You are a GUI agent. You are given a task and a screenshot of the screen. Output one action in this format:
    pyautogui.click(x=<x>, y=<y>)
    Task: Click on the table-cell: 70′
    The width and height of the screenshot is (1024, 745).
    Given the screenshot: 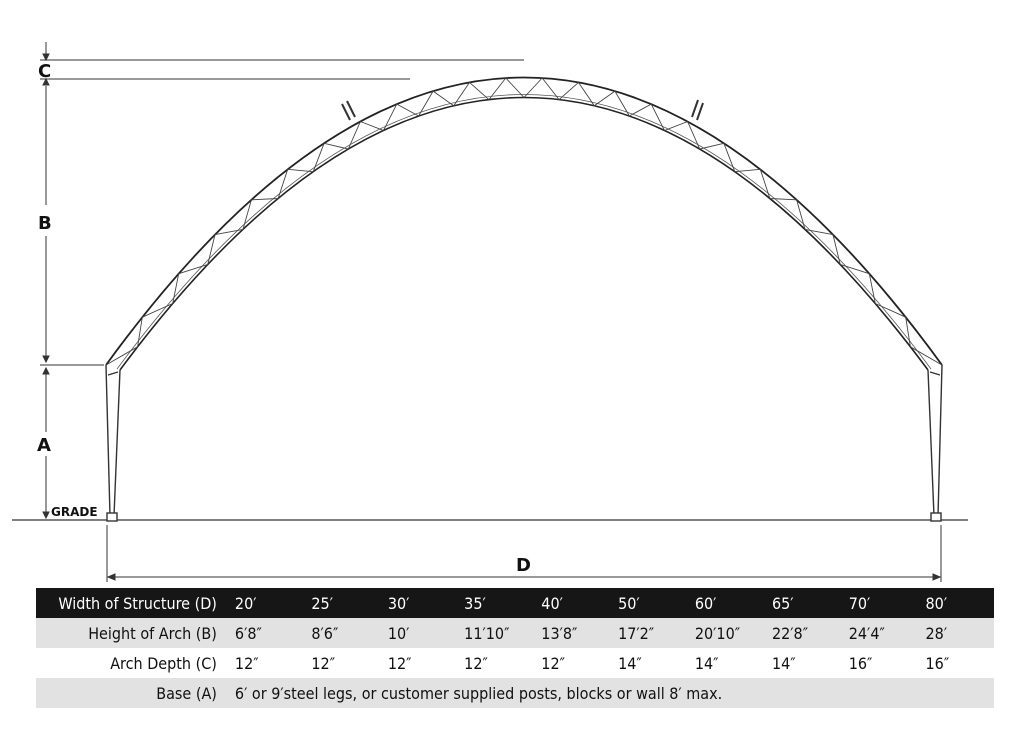 What is the action you would take?
    pyautogui.click(x=879, y=603)
    